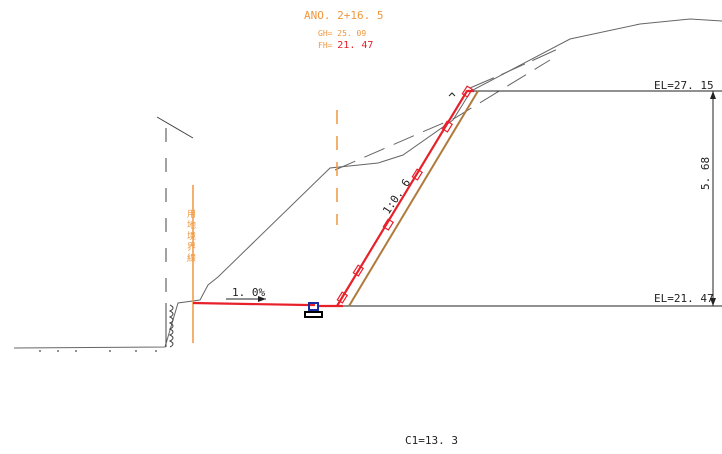  Describe the element at coordinates (98, 351) in the screenshot. I see `base-dots` at that location.